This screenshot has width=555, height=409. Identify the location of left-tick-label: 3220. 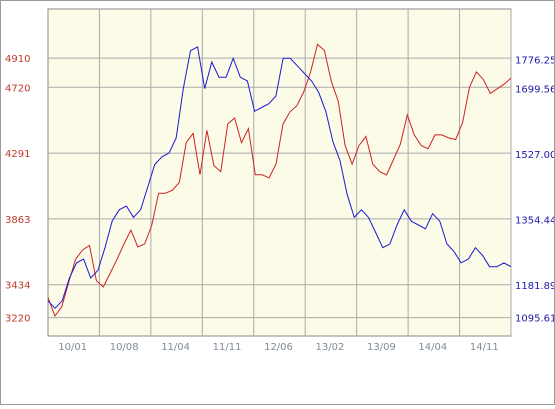
(17, 319).